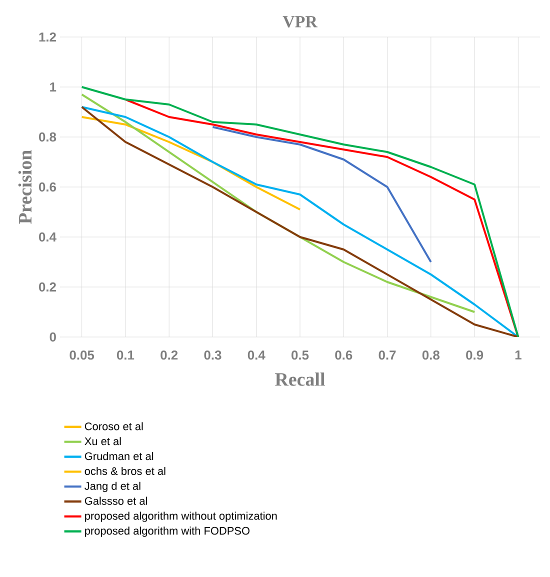 Image resolution: width=550 pixels, height=577 pixels. Describe the element at coordinates (300, 355) in the screenshot. I see `x-tick-label: 0.5` at that location.